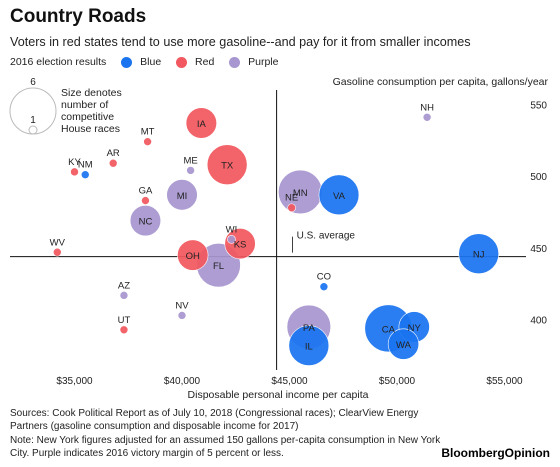 Image resolution: width=560 pixels, height=467 pixels. I want to click on bubble-nj, so click(479, 253).